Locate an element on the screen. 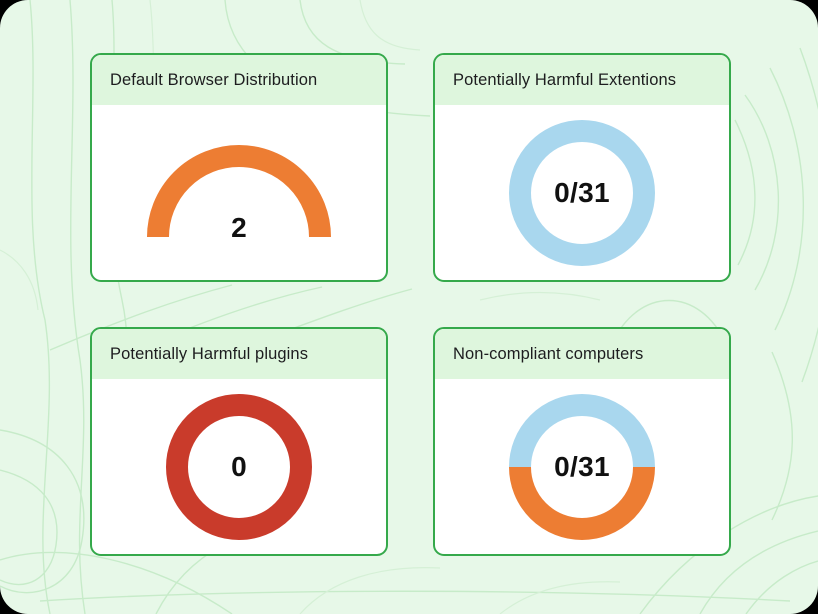  card-potentially-harmful-extensions: Potentially Harmful Extentions 0/31 is located at coordinates (582, 167).